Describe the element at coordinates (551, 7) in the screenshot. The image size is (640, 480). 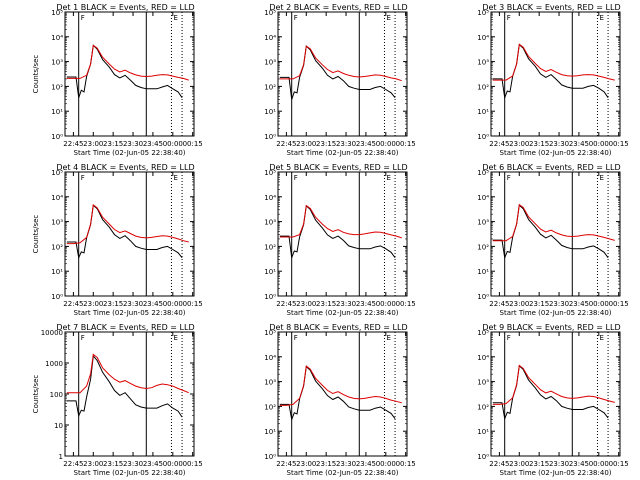
I see `chart-title: Det 3 BLACK = Events, RED = LLD` at that location.